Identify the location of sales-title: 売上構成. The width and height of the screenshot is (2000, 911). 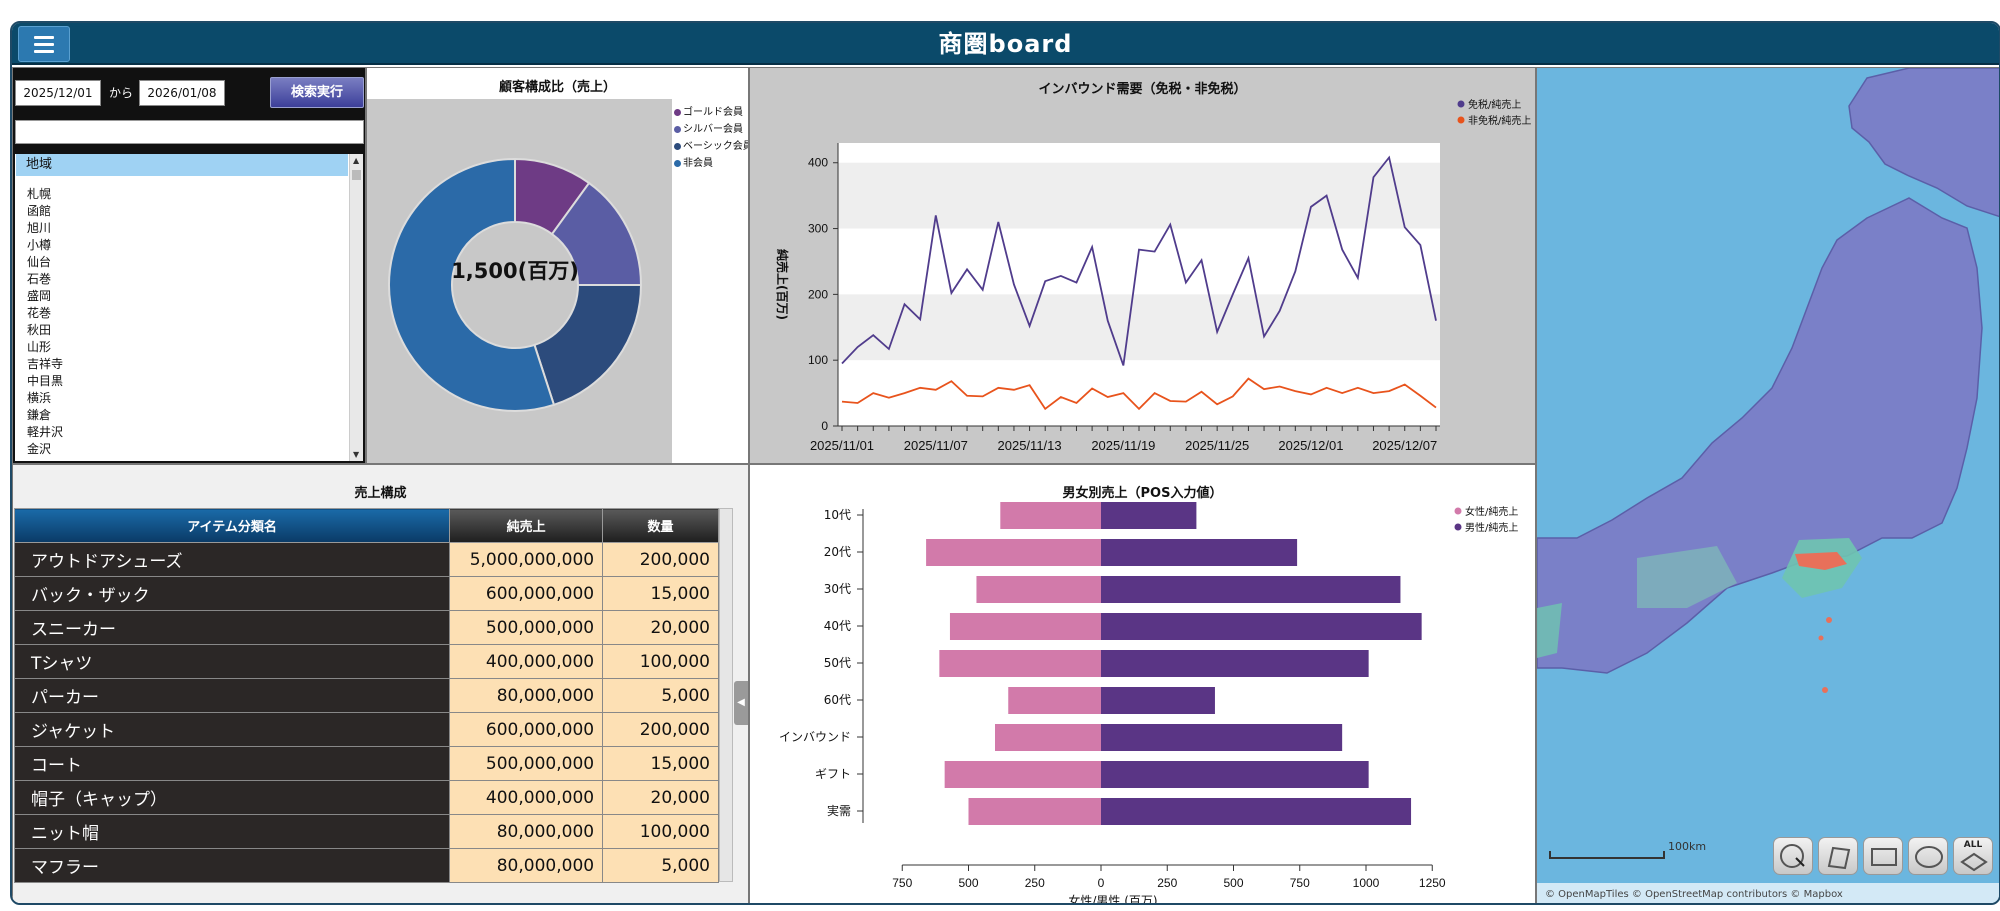
(380, 493).